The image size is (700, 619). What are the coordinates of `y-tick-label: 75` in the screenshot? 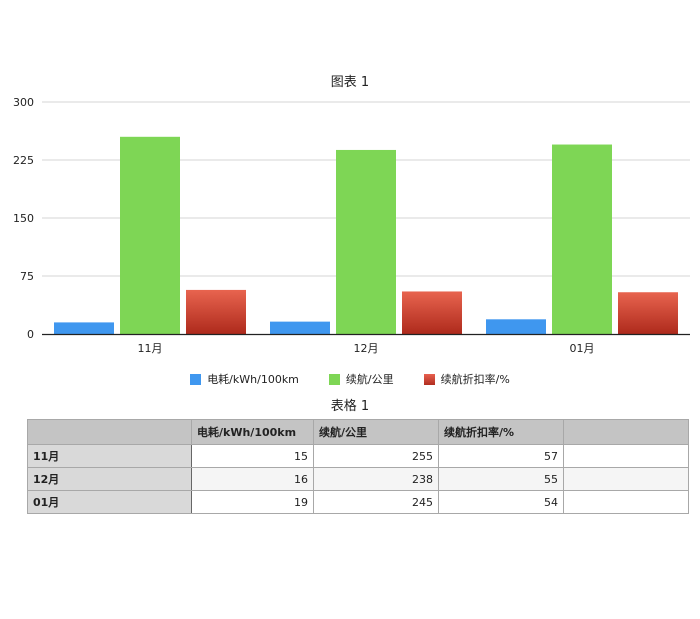 It's located at (27, 276).